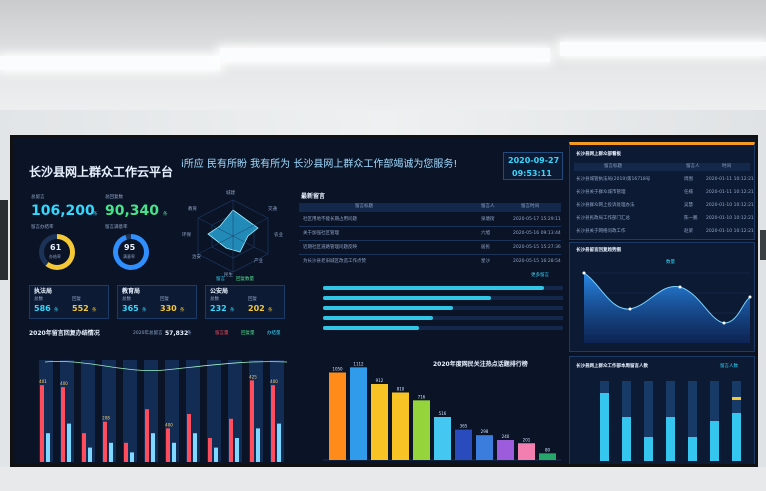  Describe the element at coordinates (245, 279) in the screenshot. I see `radar-legend: 回复数量` at that location.